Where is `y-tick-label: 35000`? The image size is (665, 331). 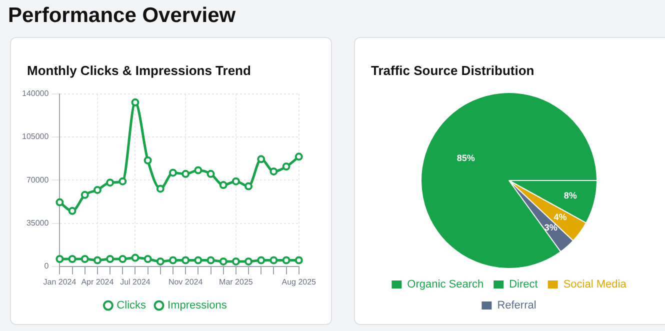
y-tick-label: 35000 is located at coordinates (38, 223).